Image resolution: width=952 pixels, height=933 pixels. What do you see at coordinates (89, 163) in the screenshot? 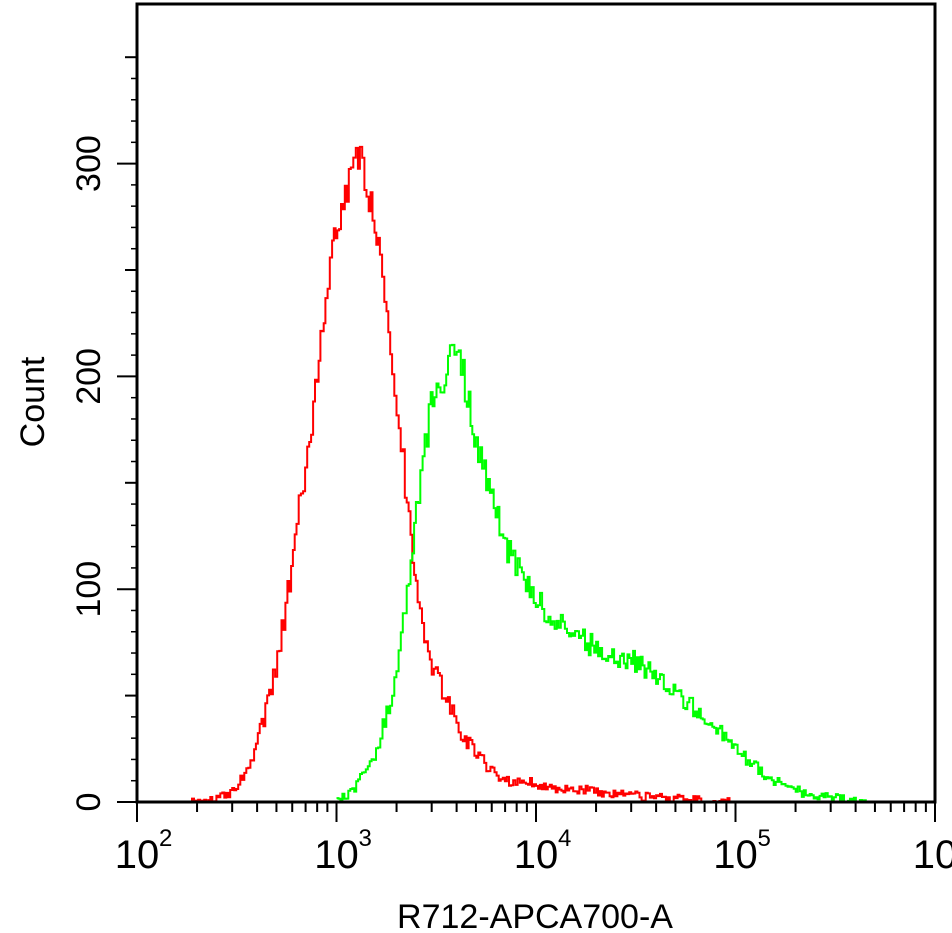
I see `y-tick-label: 300` at bounding box center [89, 163].